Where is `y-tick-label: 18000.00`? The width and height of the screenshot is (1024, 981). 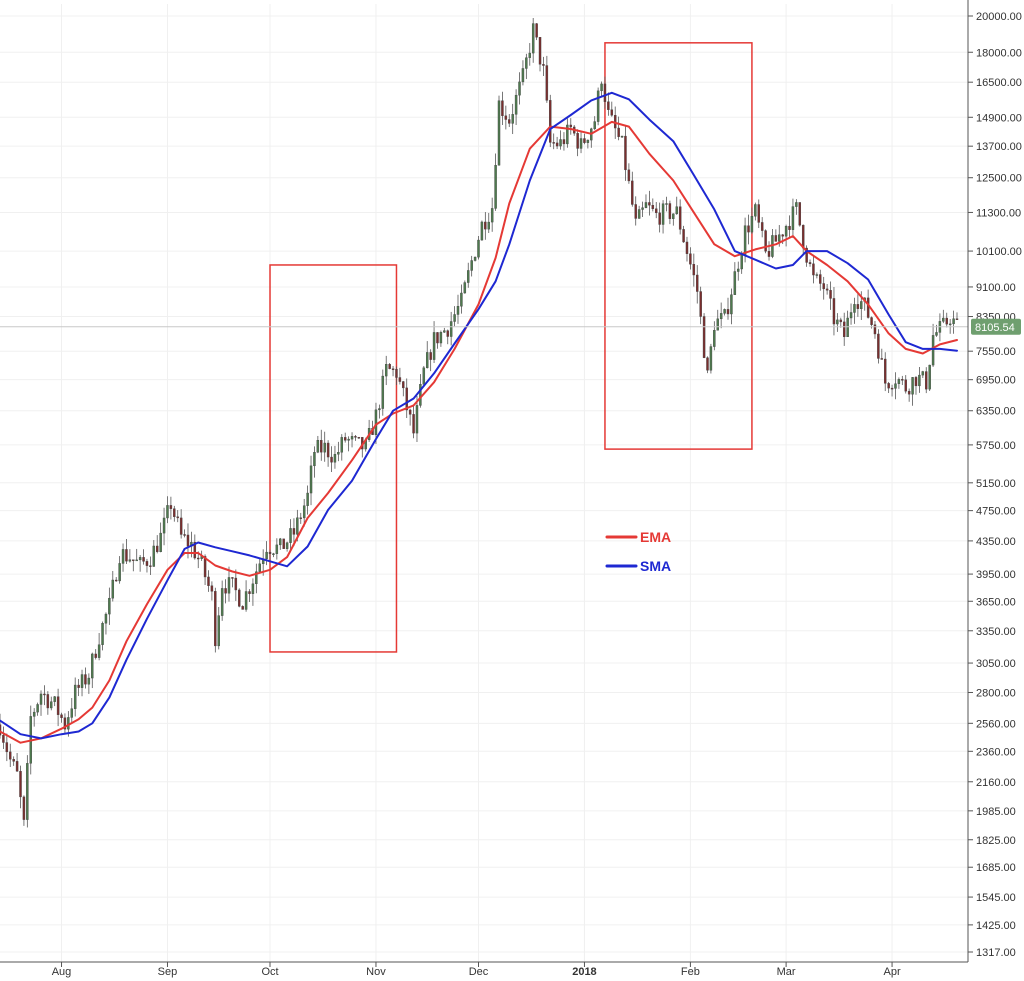
y-tick-label: 18000.00 is located at coordinates (999, 53).